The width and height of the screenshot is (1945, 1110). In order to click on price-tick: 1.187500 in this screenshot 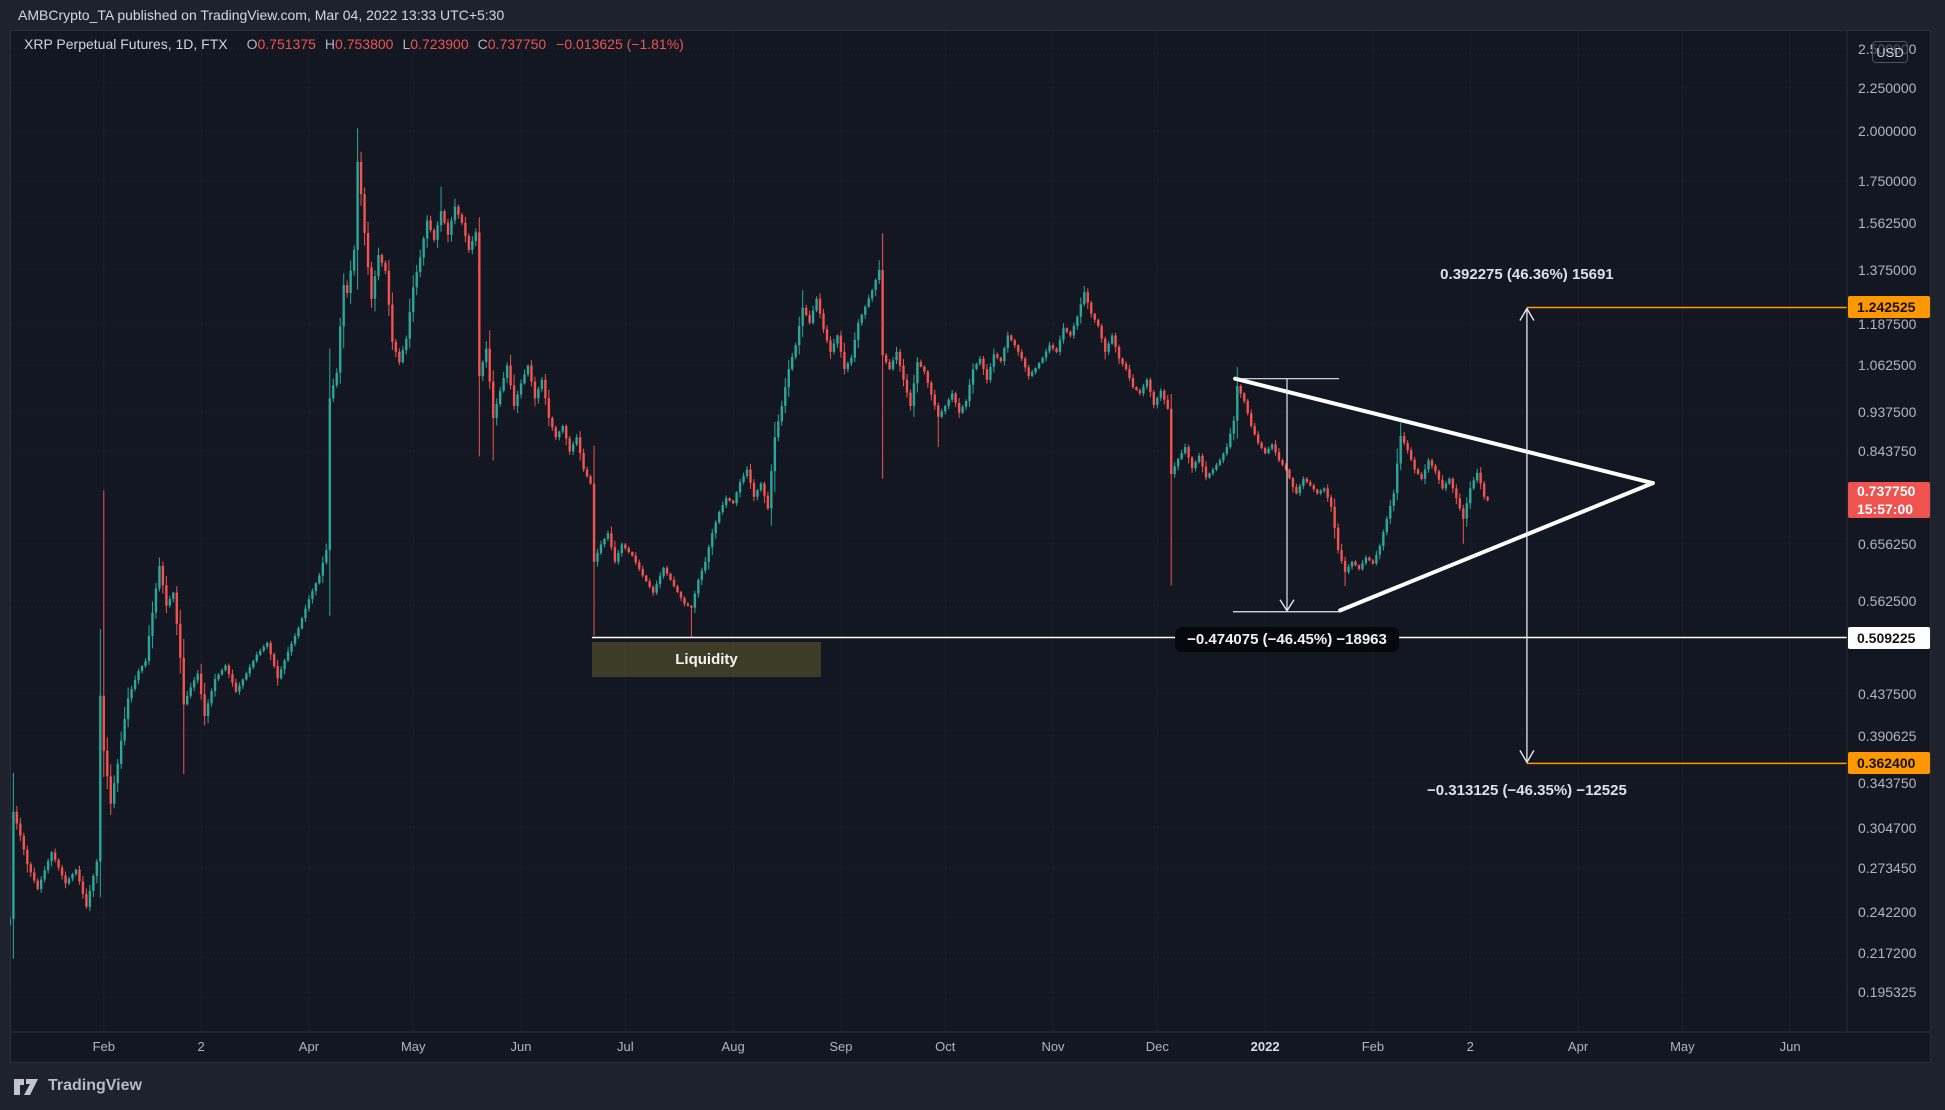, I will do `click(1887, 324)`.